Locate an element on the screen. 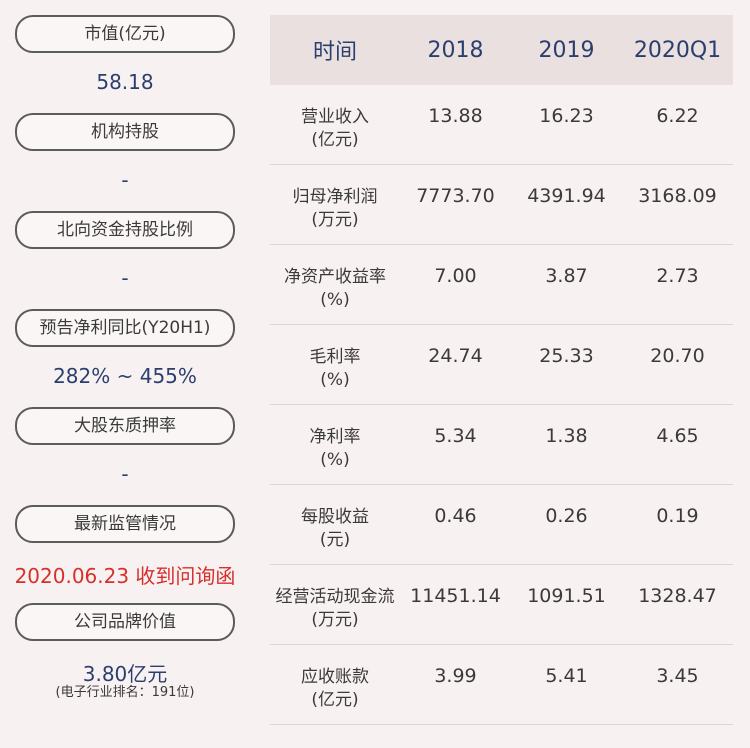 The image size is (750, 748). cell-value: 7.00 is located at coordinates (455, 276).